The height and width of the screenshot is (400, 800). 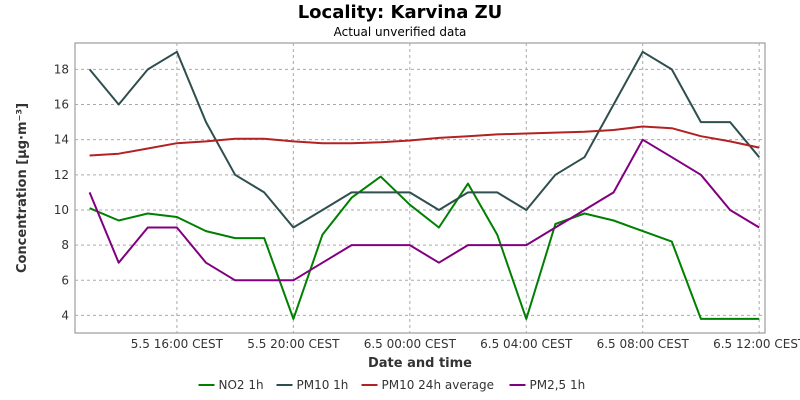 I want to click on x-tick-label: 6.5 12:00 CEST, so click(x=756, y=344).